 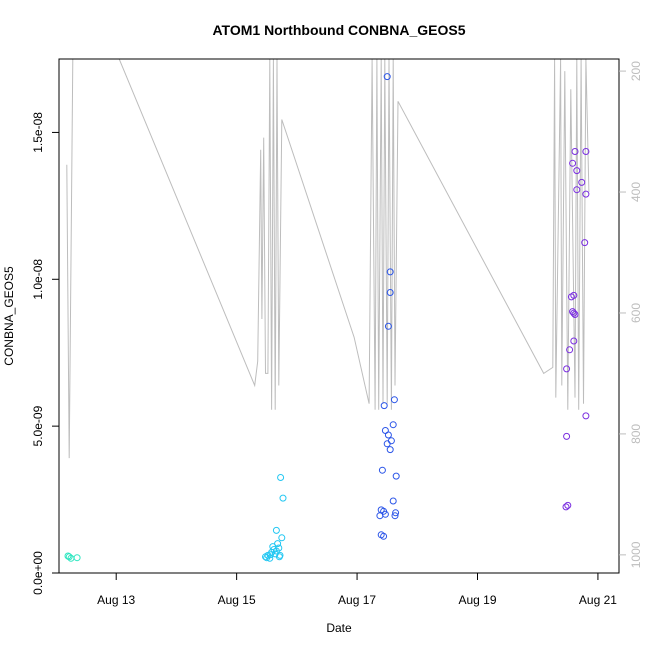 What do you see at coordinates (477, 600) in the screenshot?
I see `x-tick-label: Aug 19` at bounding box center [477, 600].